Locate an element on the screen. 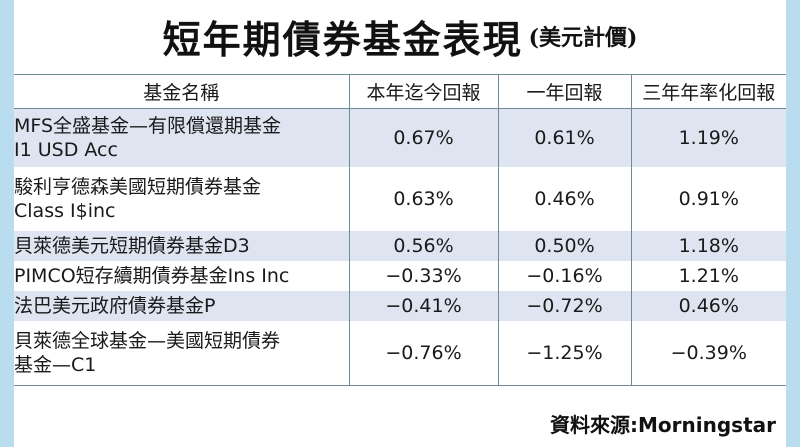 This screenshot has height=447, width=800. three-year-return-cell: 1.18% is located at coordinates (708, 246).